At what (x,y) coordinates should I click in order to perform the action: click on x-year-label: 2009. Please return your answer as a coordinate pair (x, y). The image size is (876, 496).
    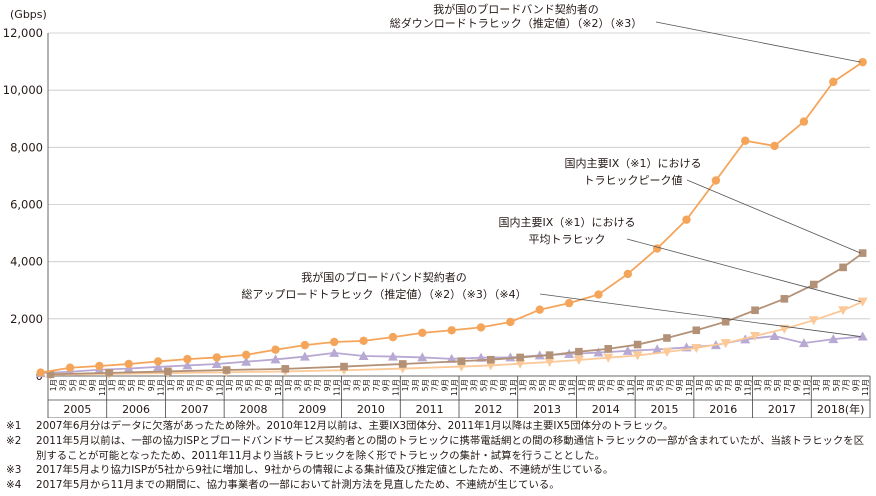
    Looking at the image, I should click on (312, 409).